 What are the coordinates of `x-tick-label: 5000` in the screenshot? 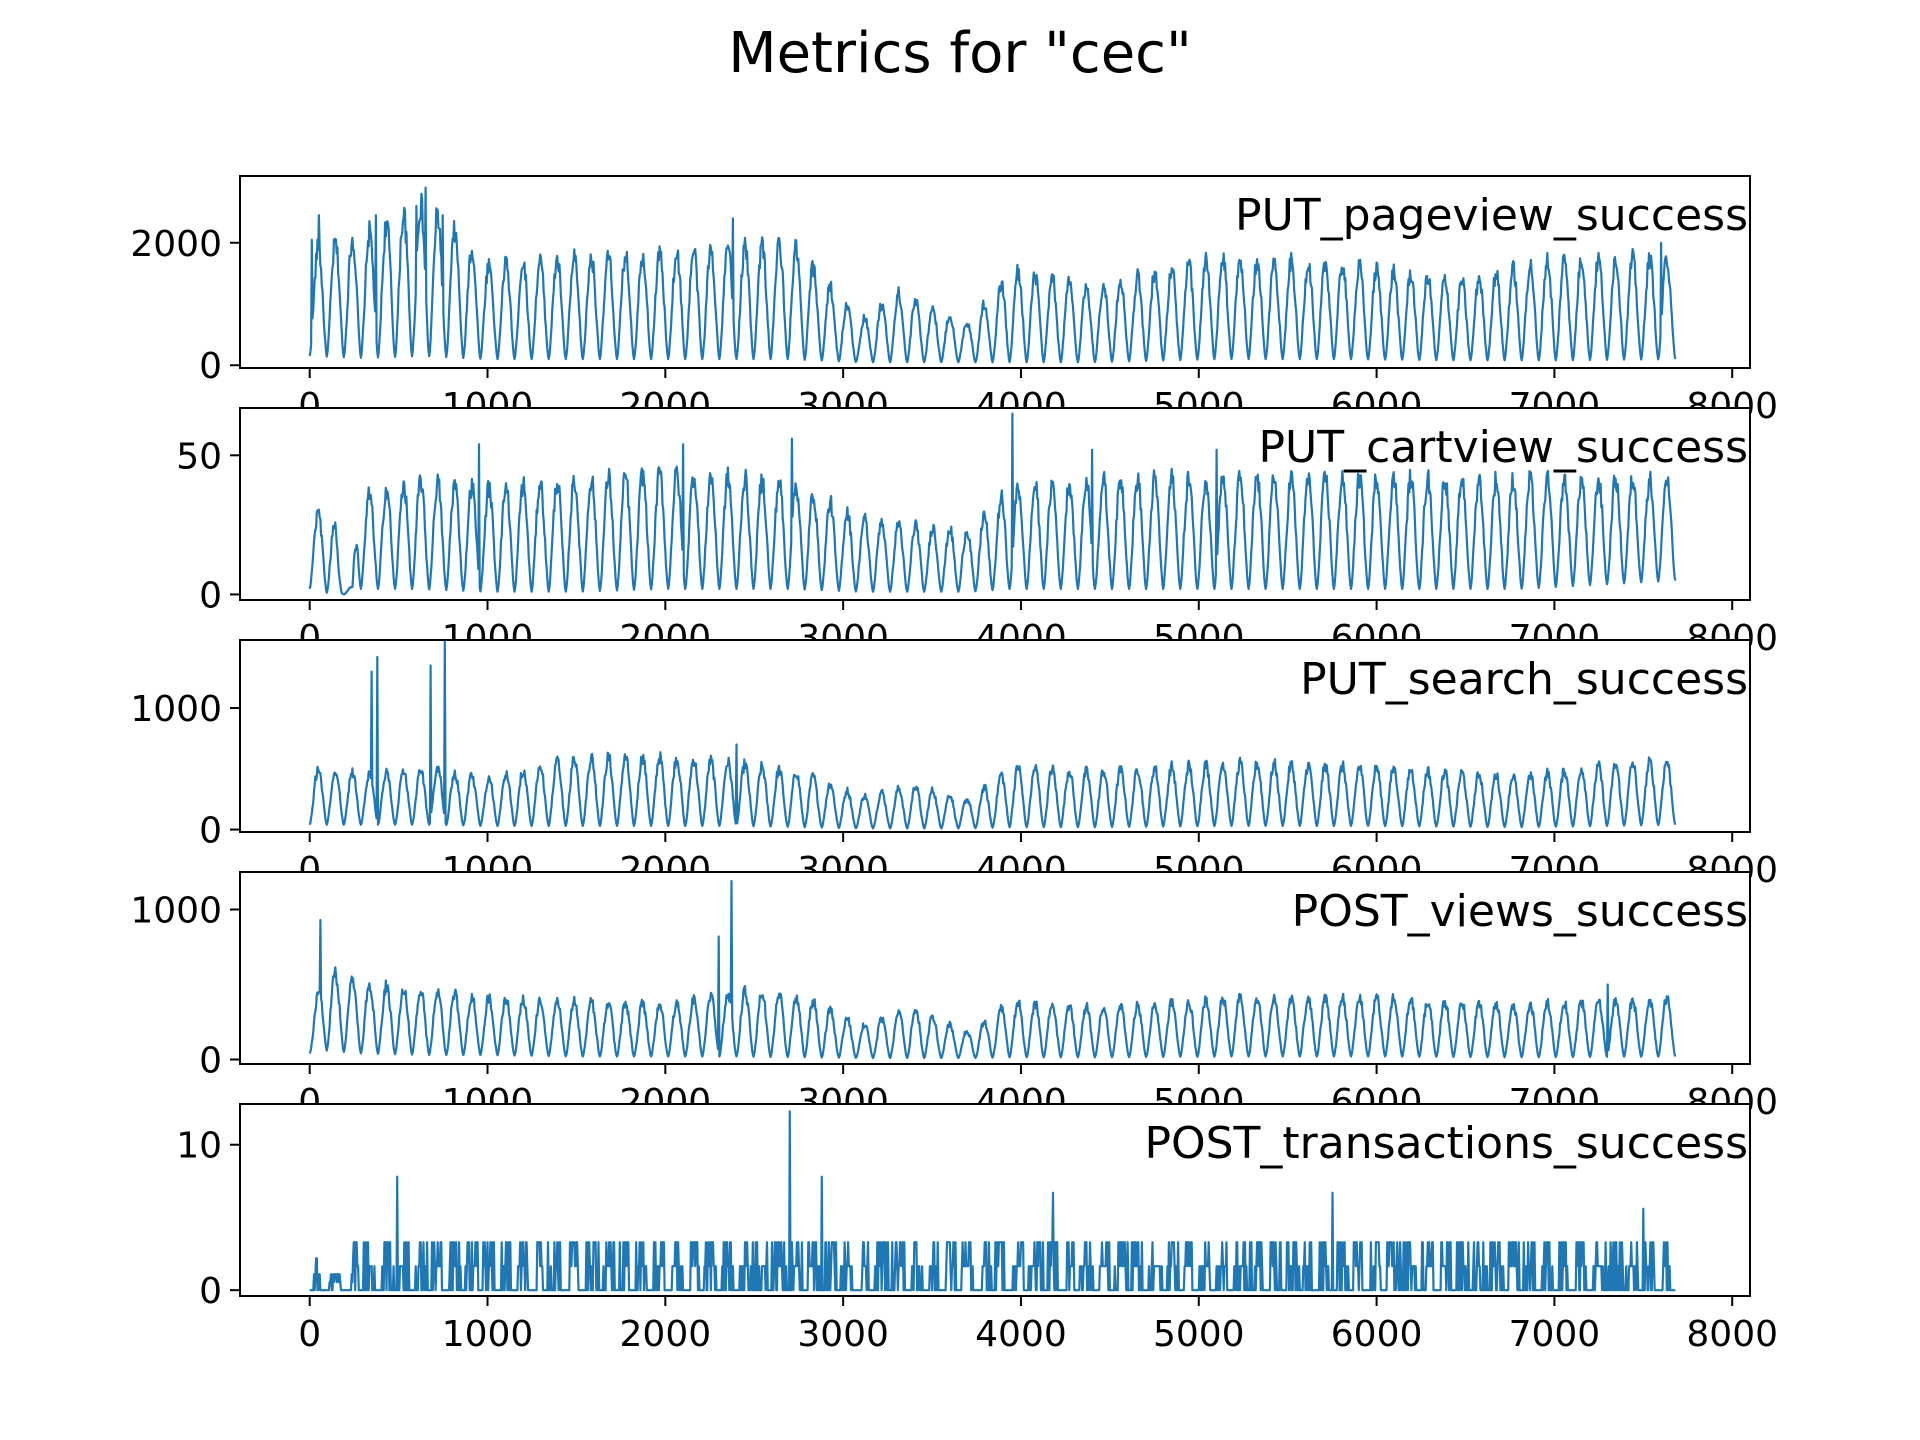 It's located at (1199, 1334).